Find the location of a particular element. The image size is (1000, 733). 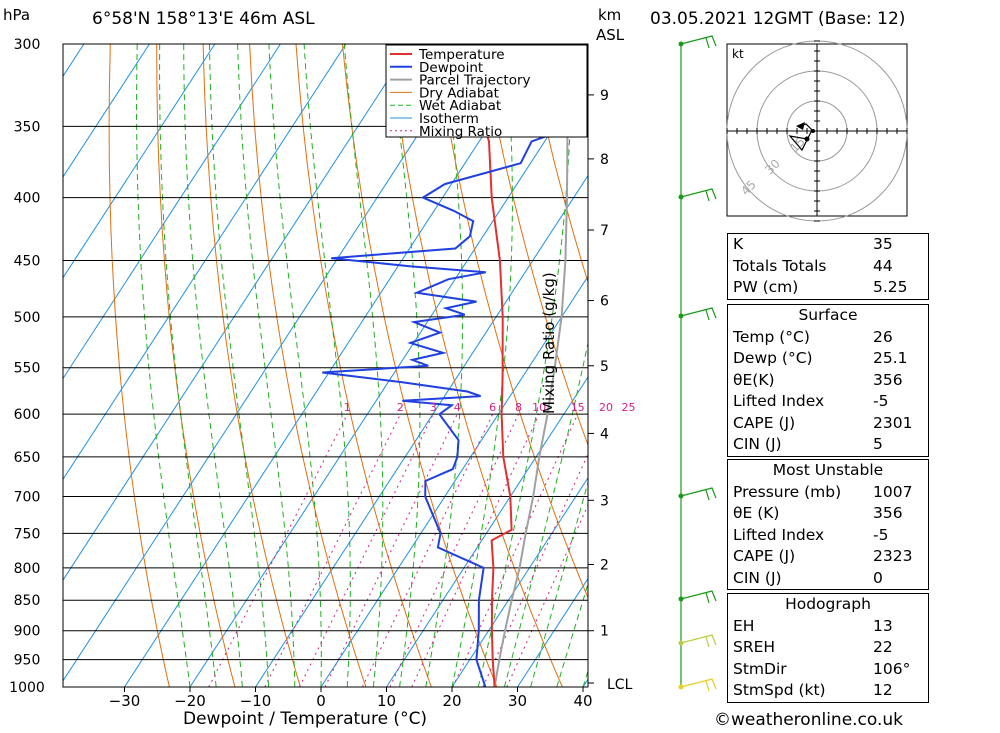

index-label: K is located at coordinates (738, 244).